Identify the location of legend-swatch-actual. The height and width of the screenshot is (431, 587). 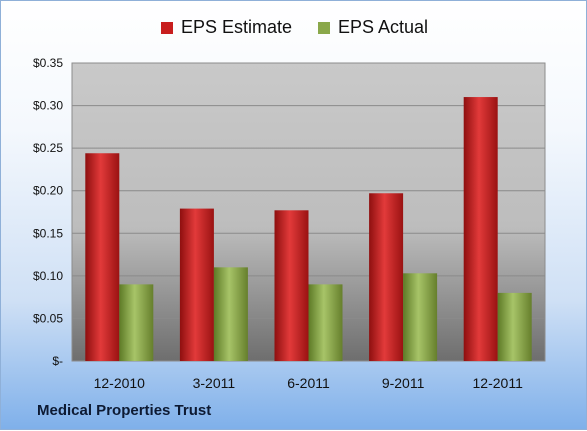
(323, 27).